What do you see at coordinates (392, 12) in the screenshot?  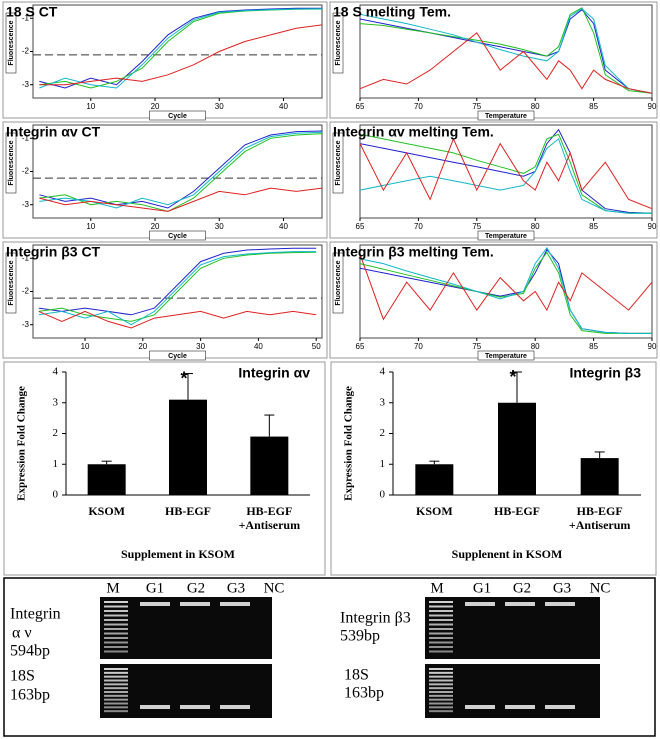 I see `chart-title: 18 S melting Tem.` at bounding box center [392, 12].